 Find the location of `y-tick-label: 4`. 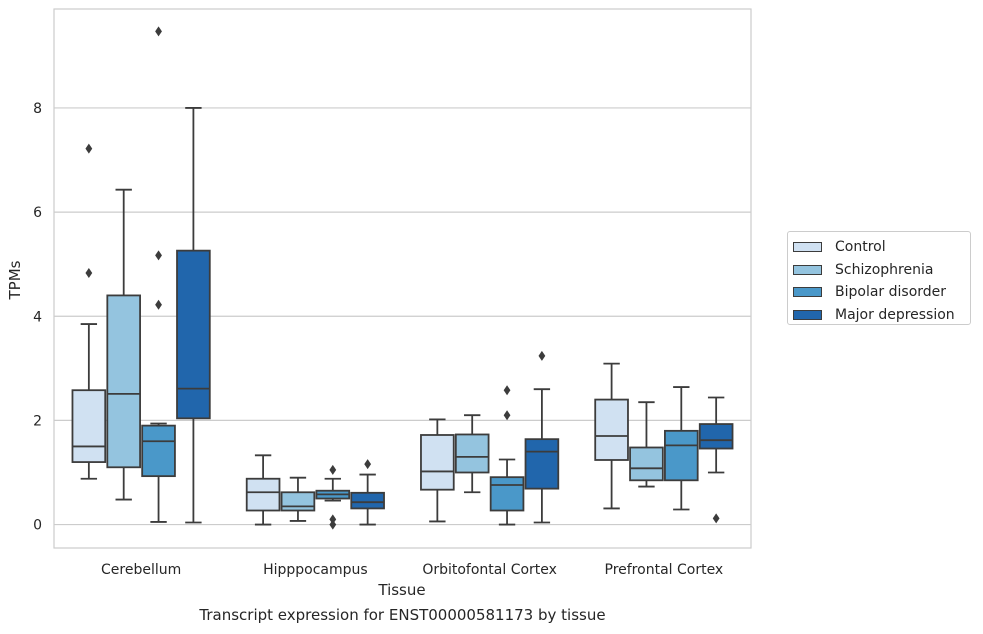

y-tick-label: 4 is located at coordinates (37, 317).